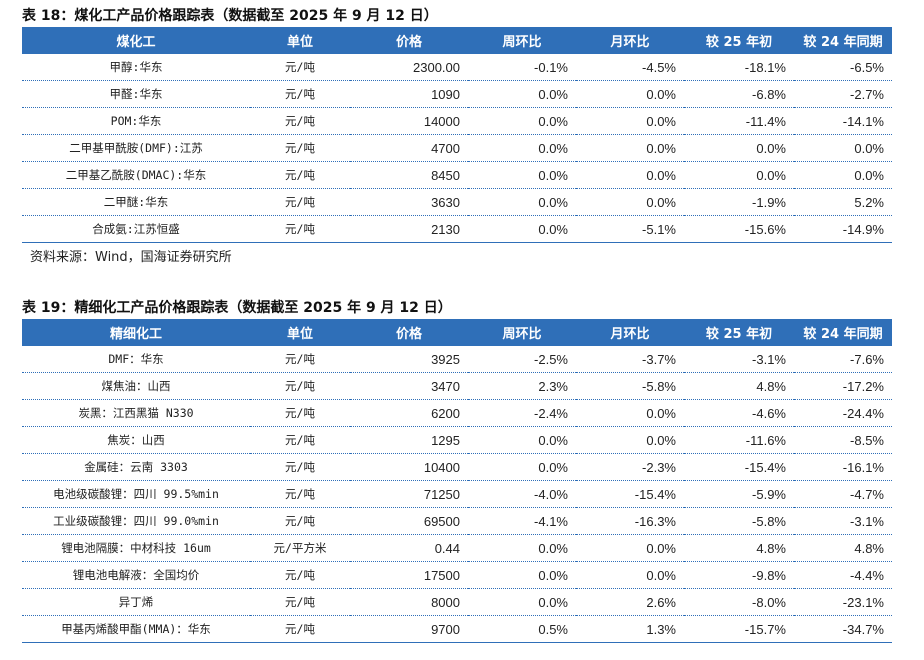 The height and width of the screenshot is (660, 924). What do you see at coordinates (136, 494) in the screenshot?
I see `cell-product: 电池级碳酸锂：四川 99.5%min` at bounding box center [136, 494].